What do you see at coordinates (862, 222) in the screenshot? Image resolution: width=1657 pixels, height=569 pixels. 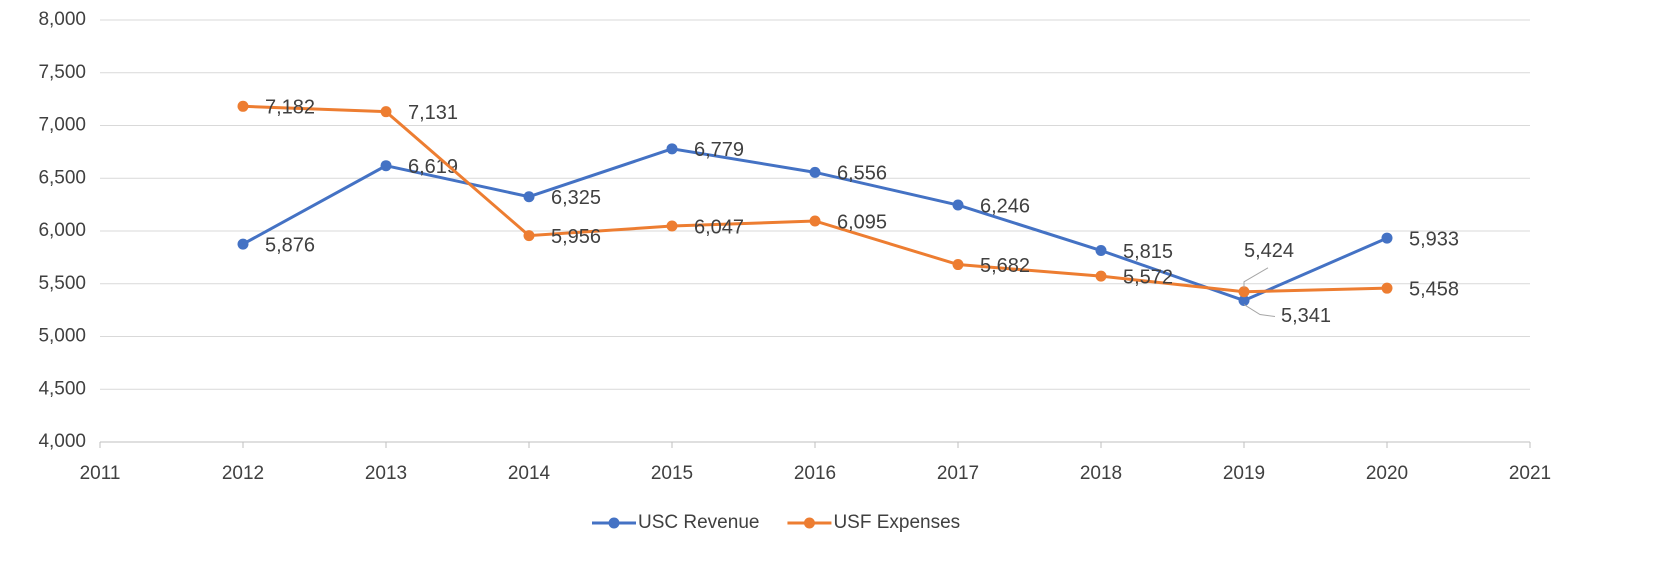 I see `data-label: 6,095` at bounding box center [862, 222].